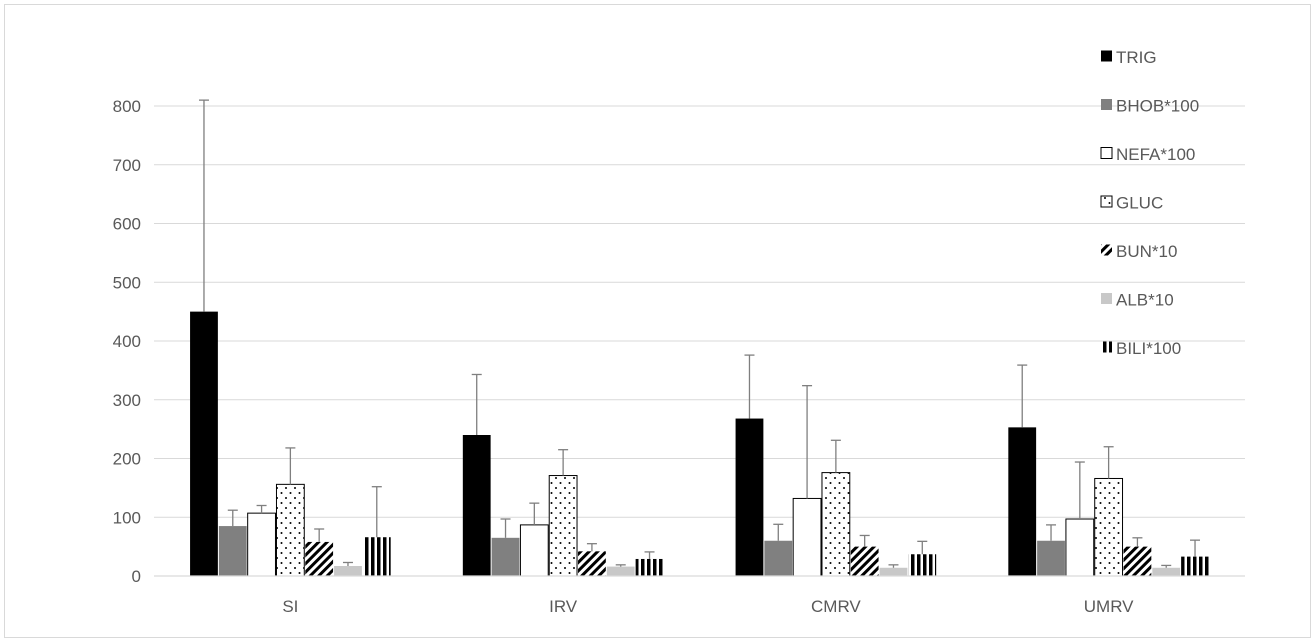 Image resolution: width=1316 pixels, height=644 pixels. I want to click on legend-item: BUN*10, so click(1139, 251).